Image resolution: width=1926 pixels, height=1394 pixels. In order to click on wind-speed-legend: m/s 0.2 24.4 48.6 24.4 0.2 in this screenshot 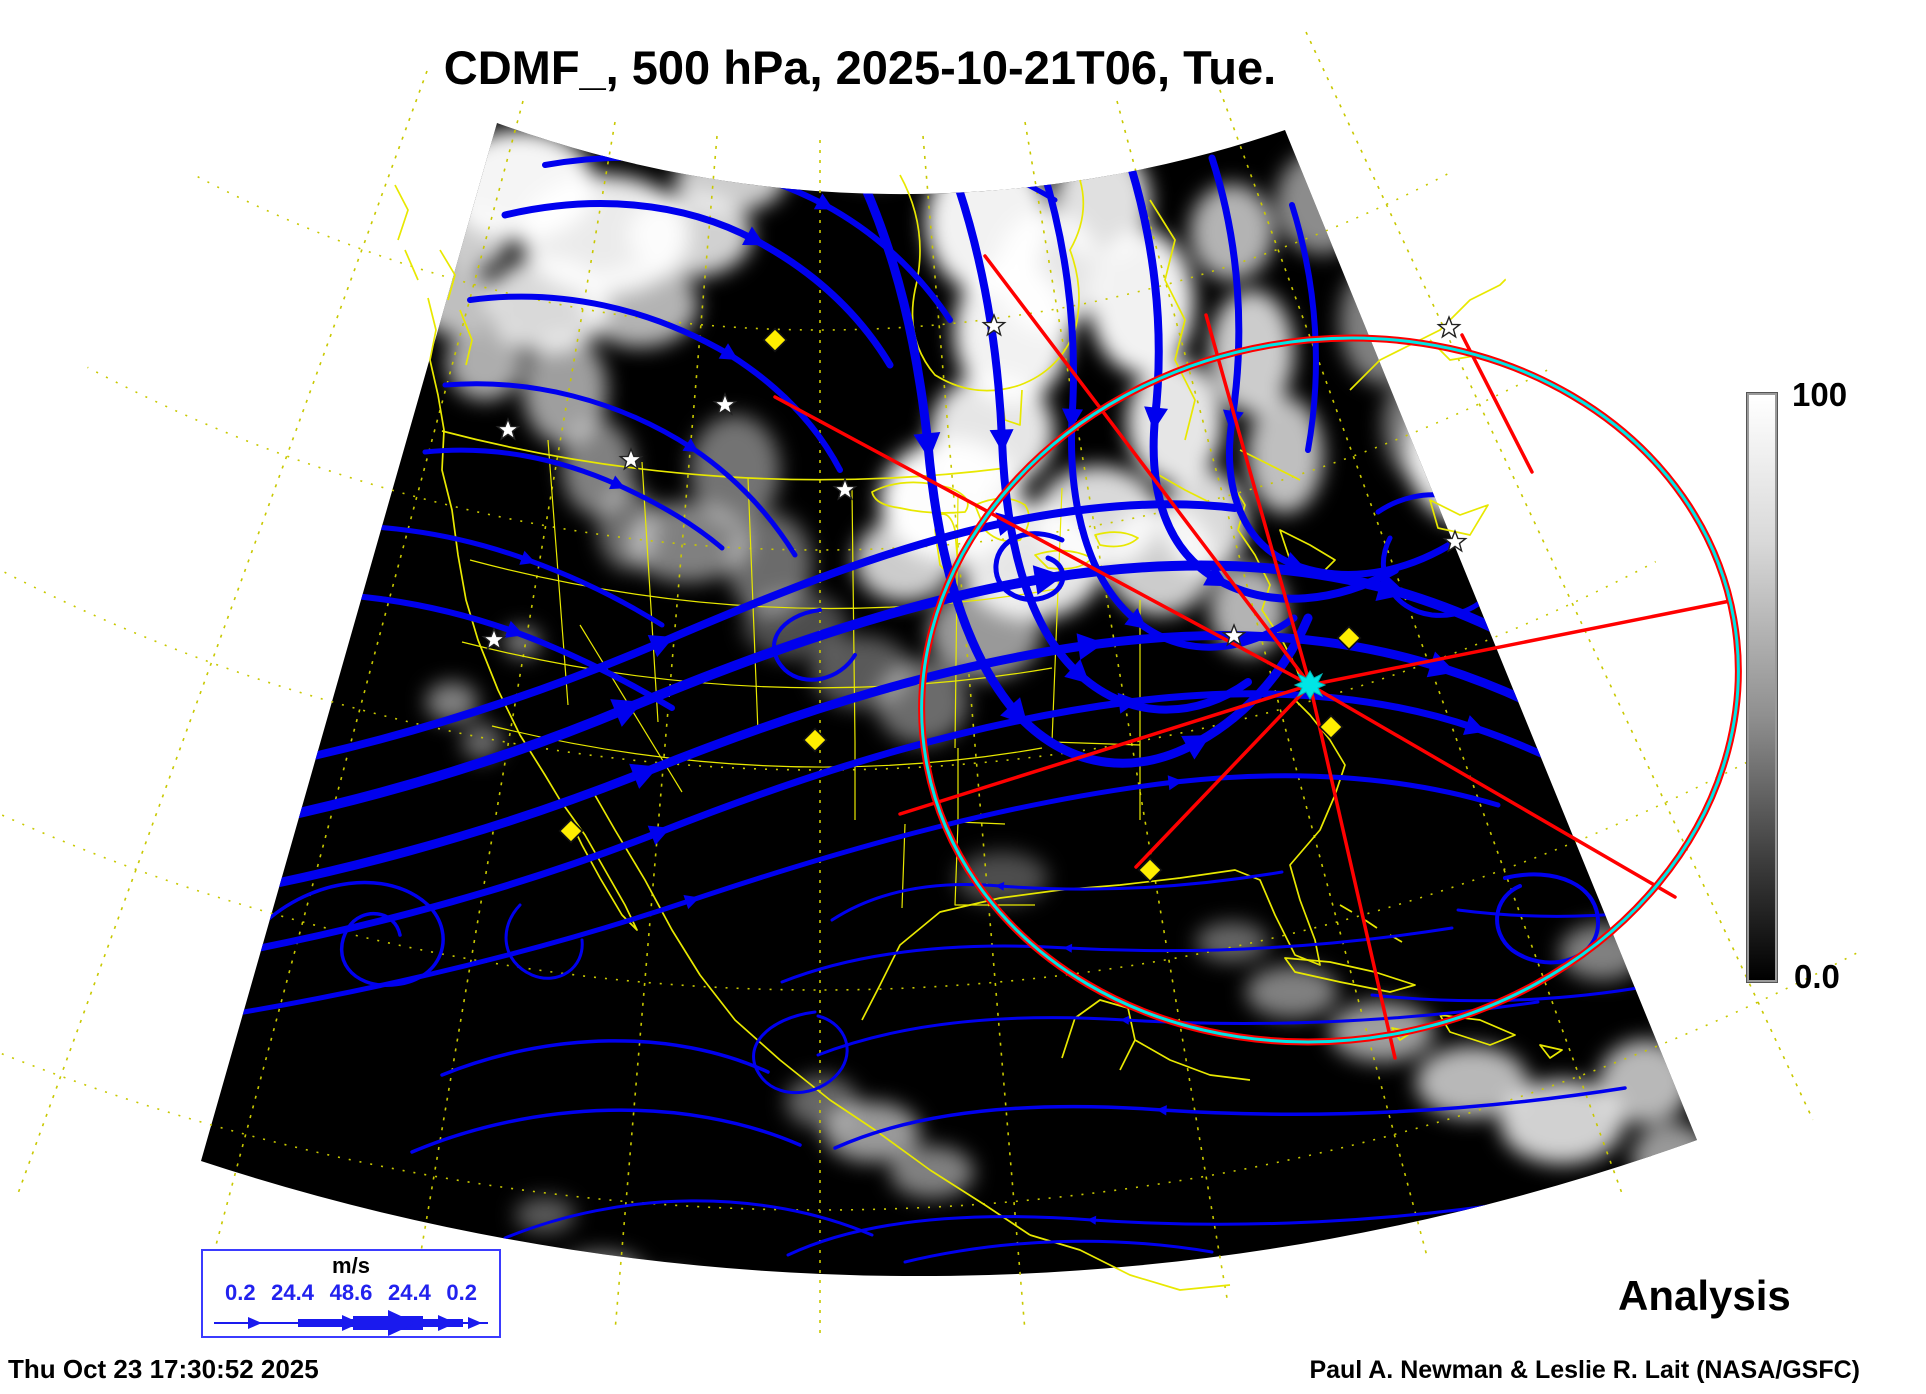, I will do `click(351, 1293)`.